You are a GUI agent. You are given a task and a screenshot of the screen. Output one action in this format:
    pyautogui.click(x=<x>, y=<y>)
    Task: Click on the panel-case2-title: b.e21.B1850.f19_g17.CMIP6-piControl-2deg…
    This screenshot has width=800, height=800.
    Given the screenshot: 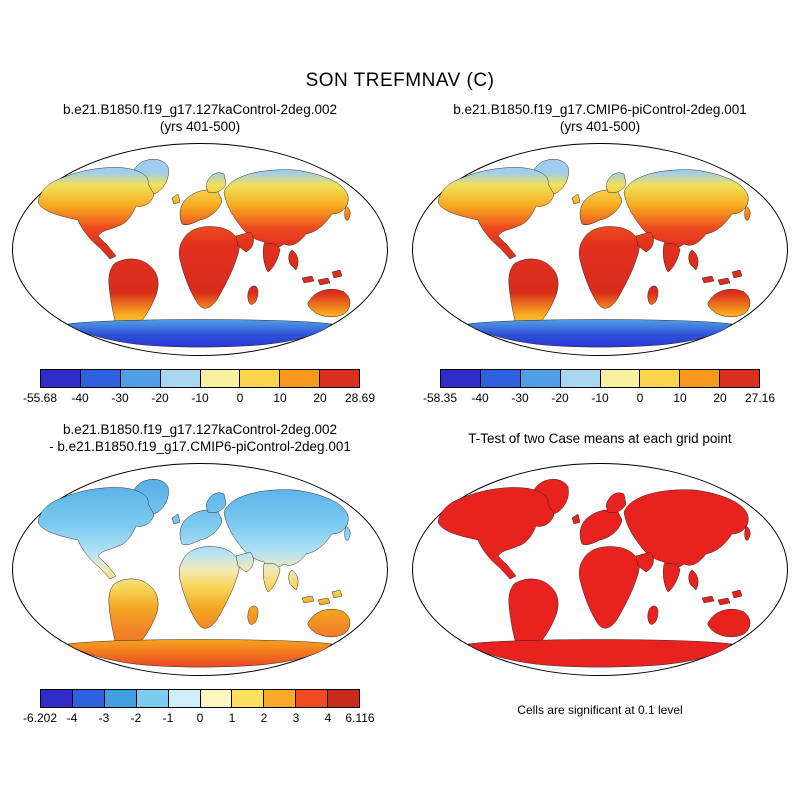 What is the action you would take?
    pyautogui.click(x=600, y=109)
    